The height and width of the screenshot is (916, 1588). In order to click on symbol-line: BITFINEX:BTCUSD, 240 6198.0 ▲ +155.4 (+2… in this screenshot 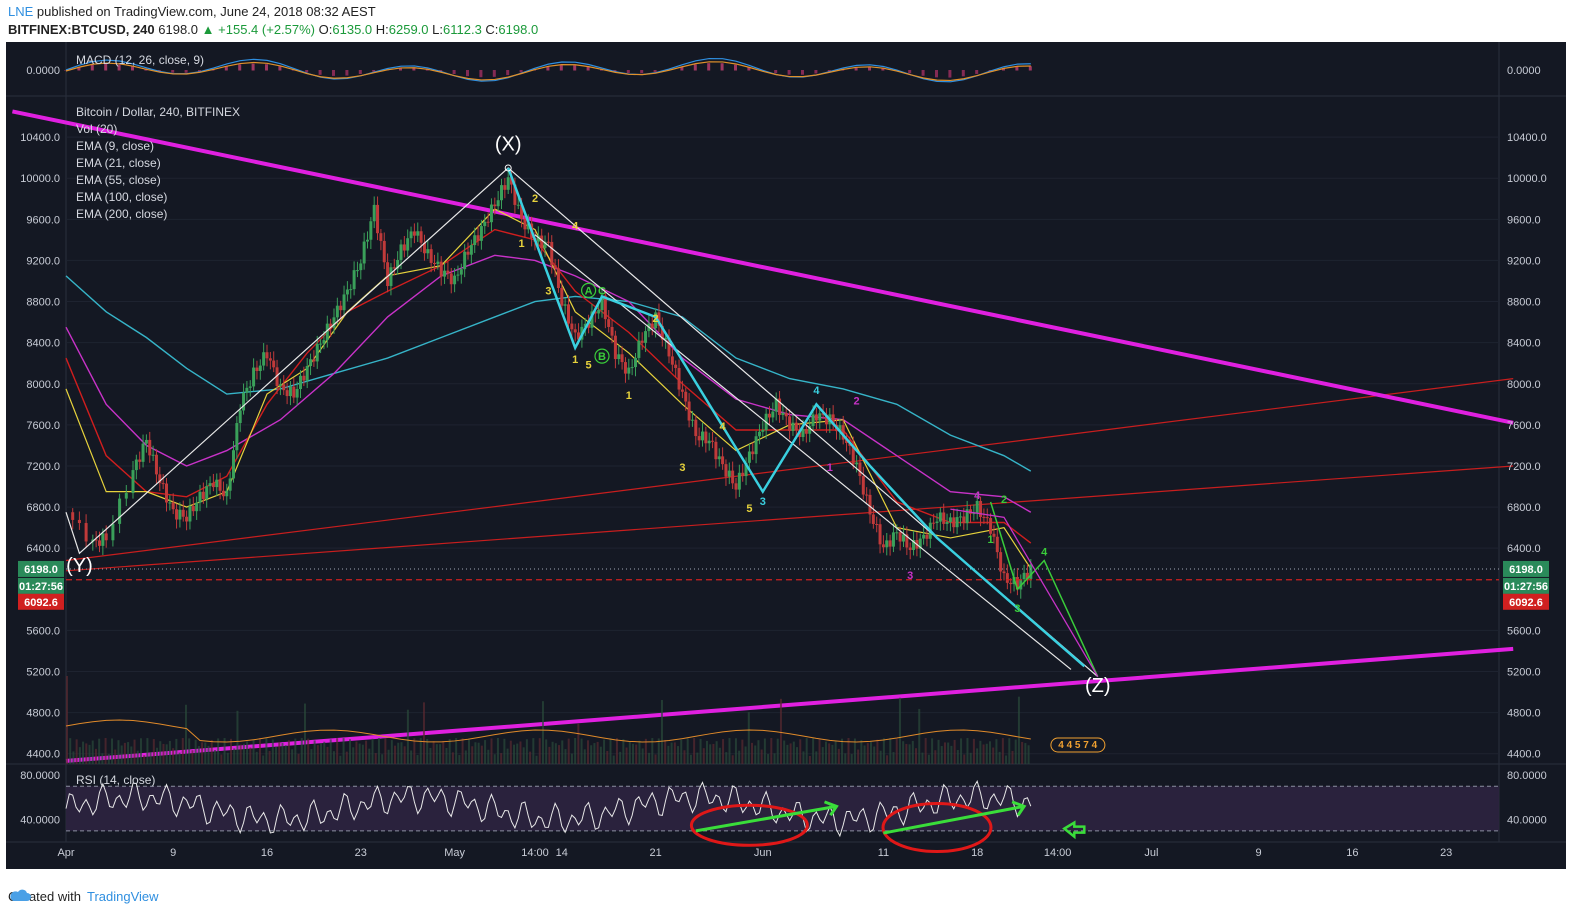, I will do `click(273, 29)`.